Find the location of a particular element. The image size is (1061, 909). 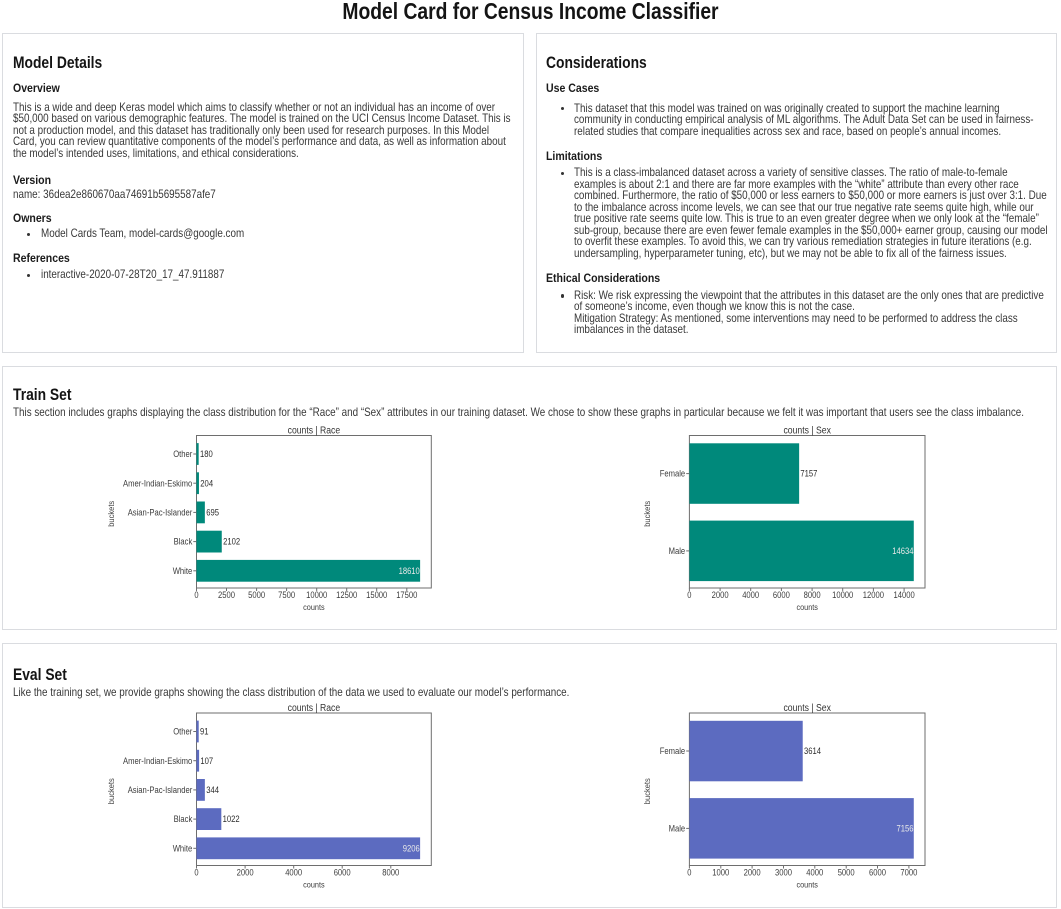

svg-text: 7500 is located at coordinates (286, 595).